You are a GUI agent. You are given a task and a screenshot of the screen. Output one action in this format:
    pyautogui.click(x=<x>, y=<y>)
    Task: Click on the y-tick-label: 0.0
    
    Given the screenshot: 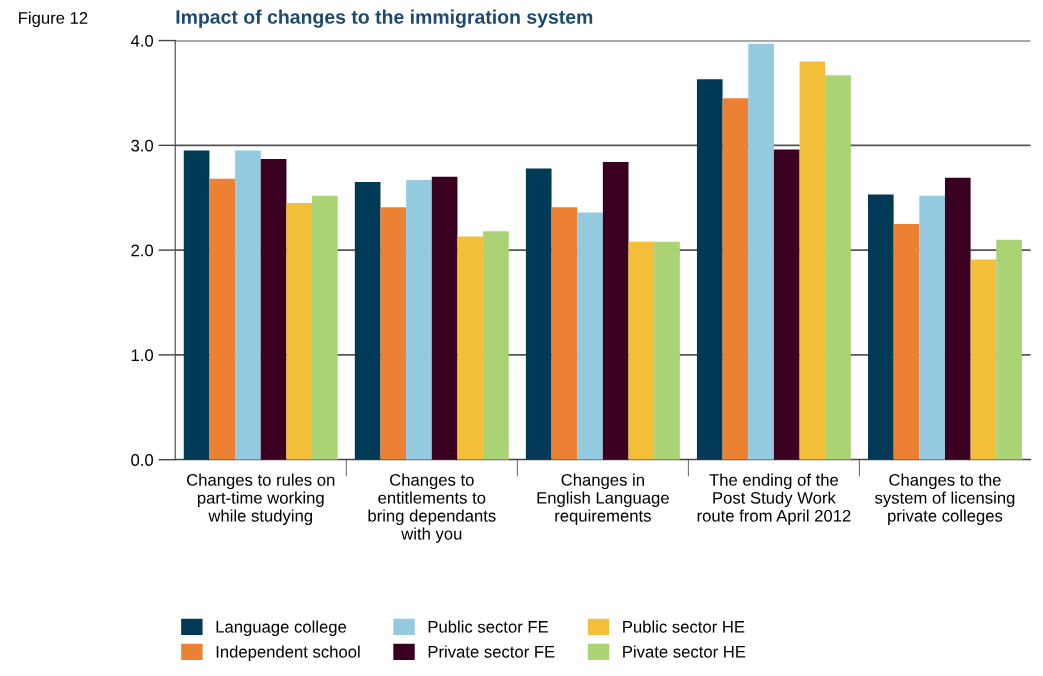 What is the action you would take?
    pyautogui.click(x=142, y=460)
    